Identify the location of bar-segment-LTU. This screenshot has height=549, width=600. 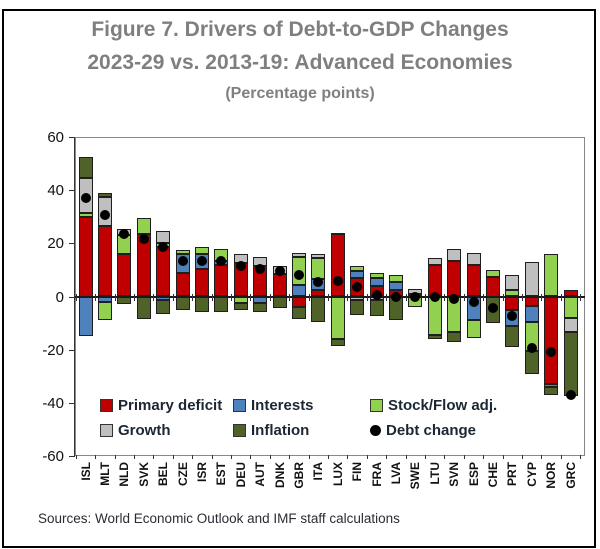
(434, 337).